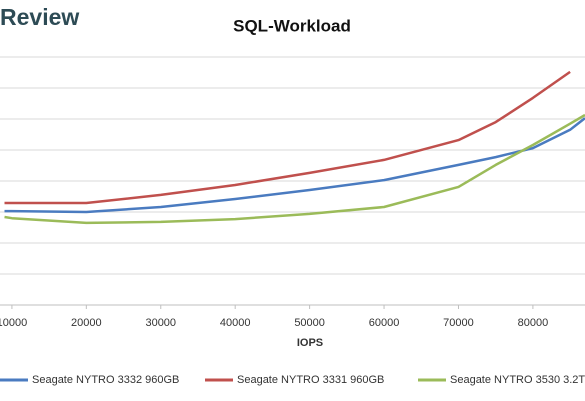  I want to click on x-tick-label: 60000, so click(384, 323).